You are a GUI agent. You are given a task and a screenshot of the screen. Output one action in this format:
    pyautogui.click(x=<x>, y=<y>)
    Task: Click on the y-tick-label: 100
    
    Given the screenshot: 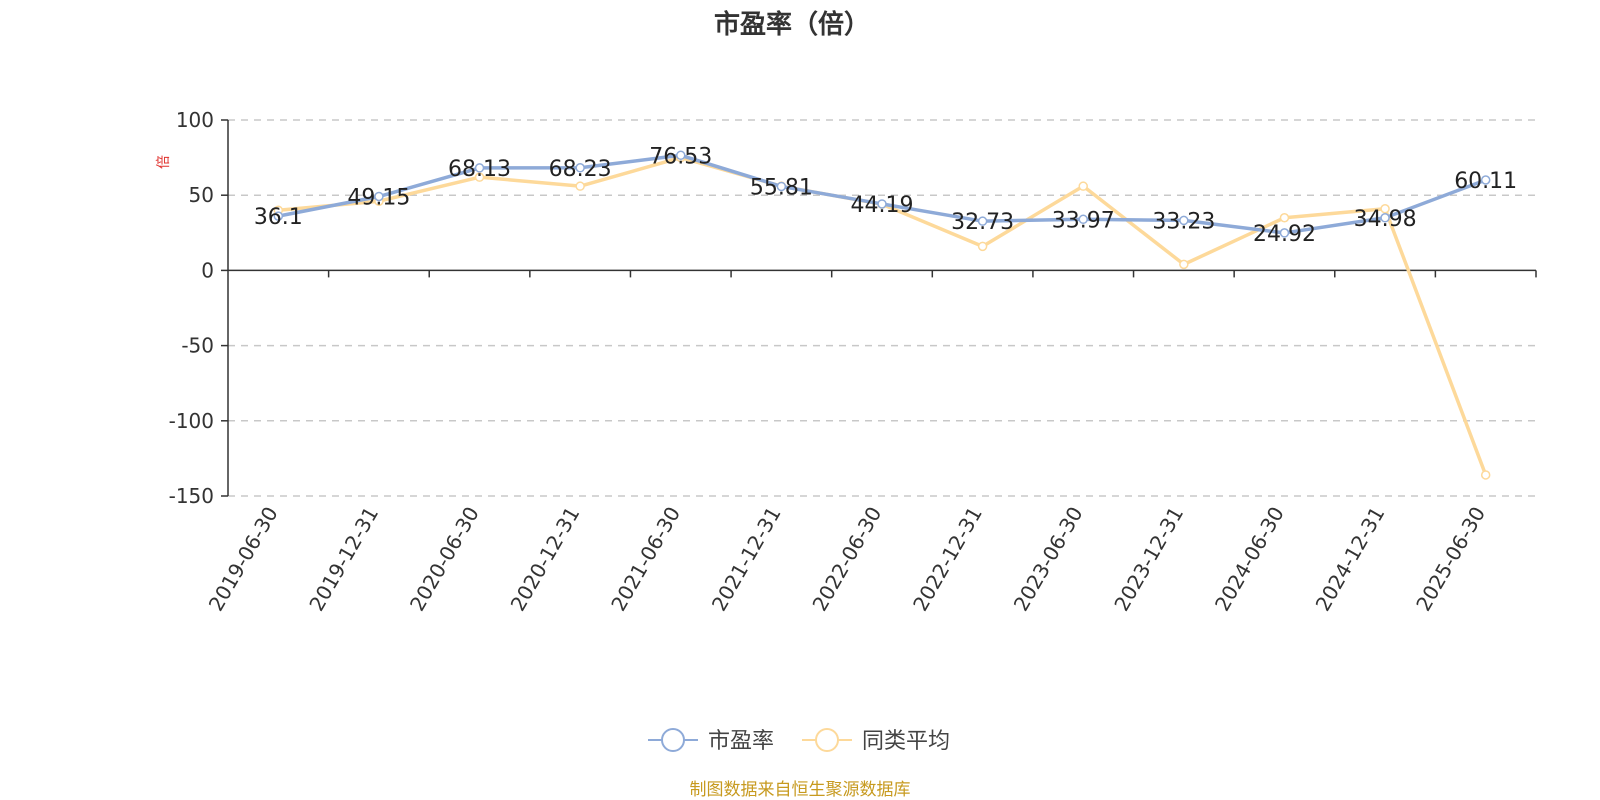 What is the action you would take?
    pyautogui.click(x=195, y=120)
    